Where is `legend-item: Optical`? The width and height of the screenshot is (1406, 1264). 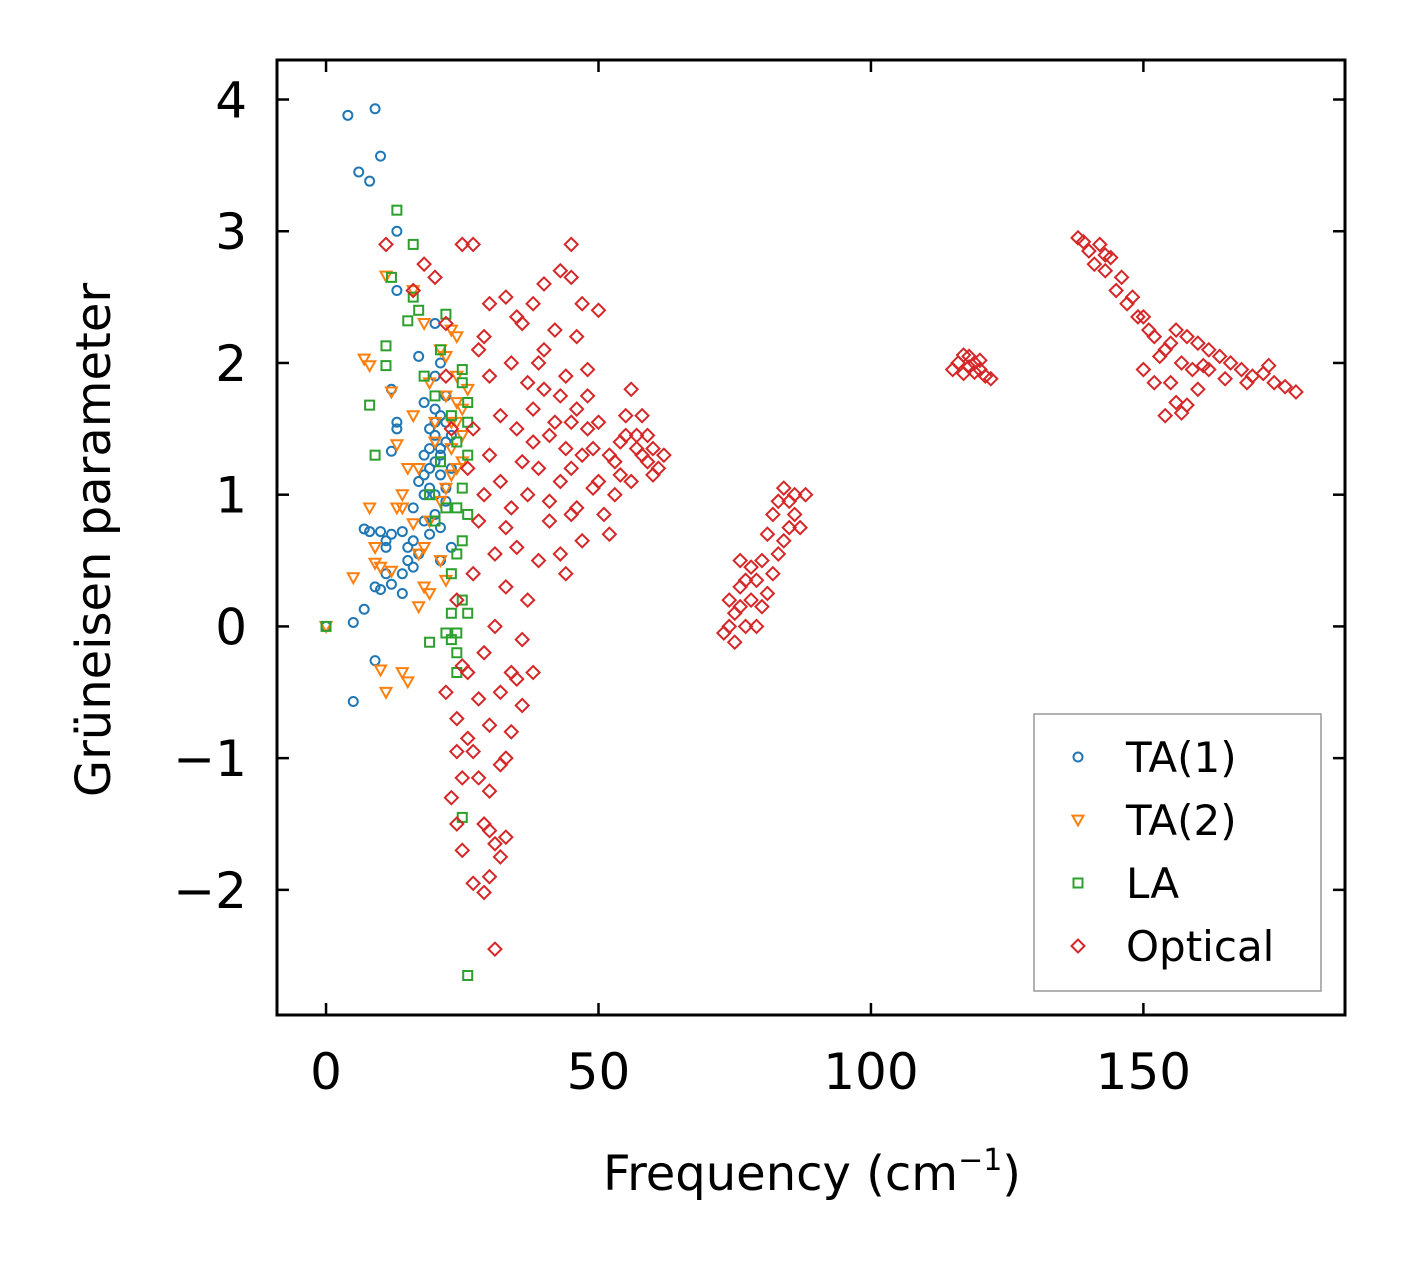 legend-item: Optical is located at coordinates (1172, 946).